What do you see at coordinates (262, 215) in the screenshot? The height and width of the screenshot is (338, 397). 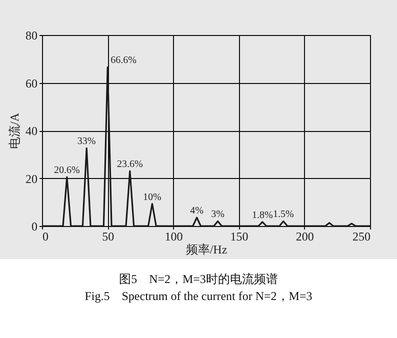 I see `annotation: 1.8%` at bounding box center [262, 215].